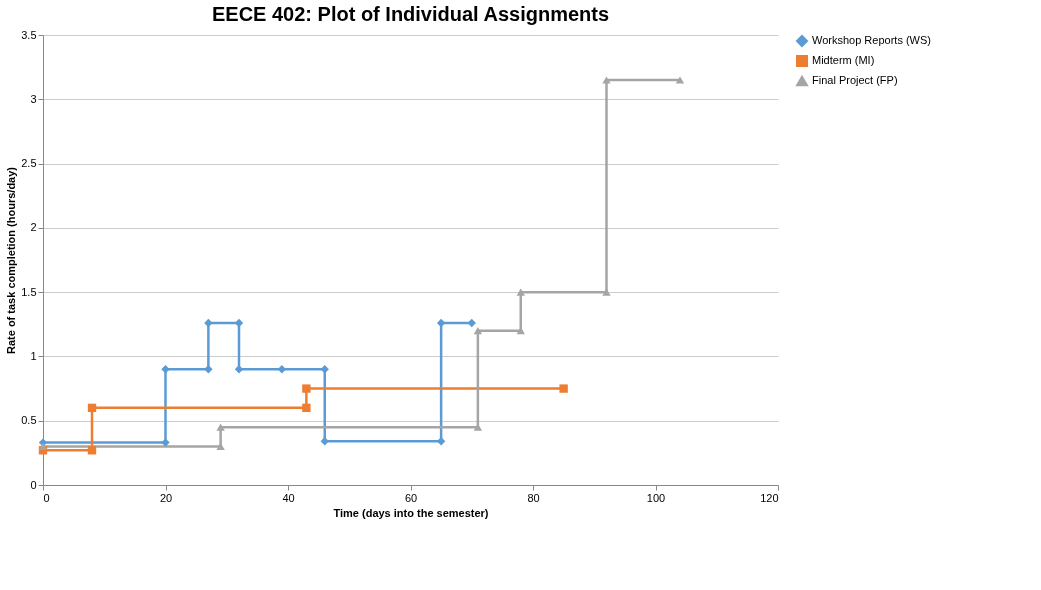 The width and height of the screenshot is (1041, 590). Describe the element at coordinates (29, 291) in the screenshot. I see `y-tick-label: 1.5` at that location.